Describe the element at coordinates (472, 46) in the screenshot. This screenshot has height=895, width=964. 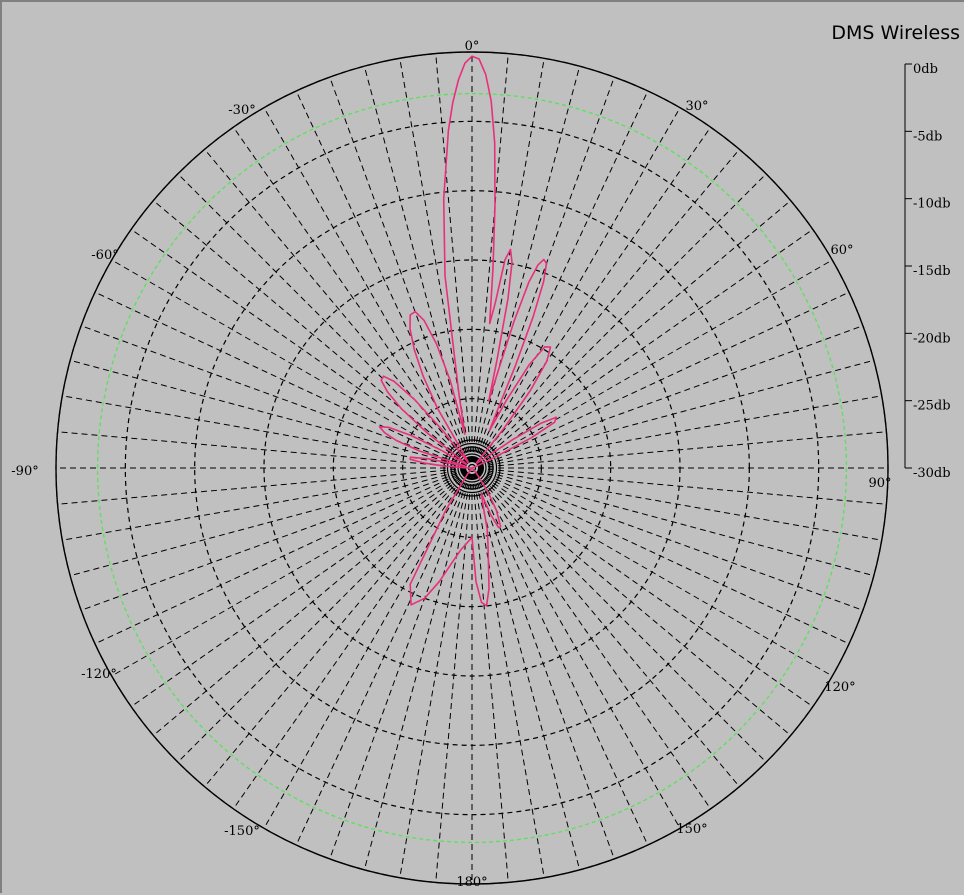
I see `angle-label: 0°` at that location.